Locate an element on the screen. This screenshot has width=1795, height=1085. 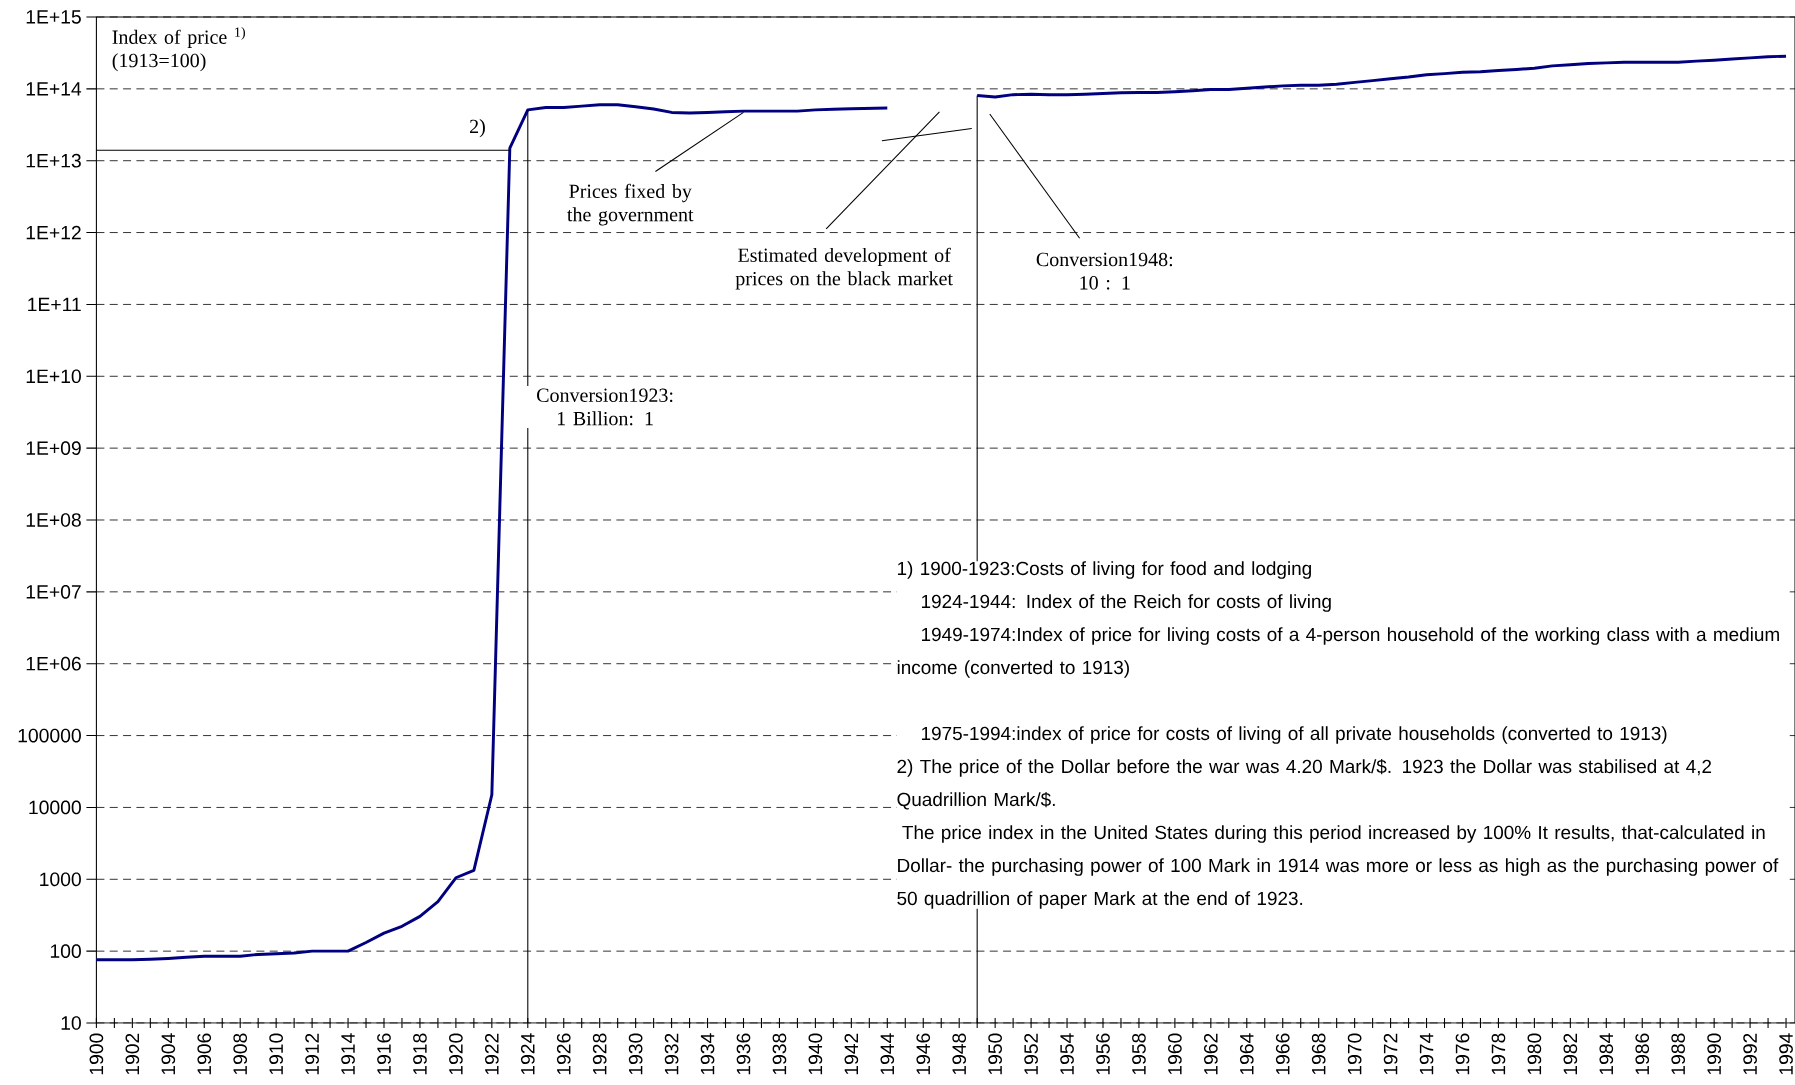
annotation: Prices fixed by the government is located at coordinates (630, 204).